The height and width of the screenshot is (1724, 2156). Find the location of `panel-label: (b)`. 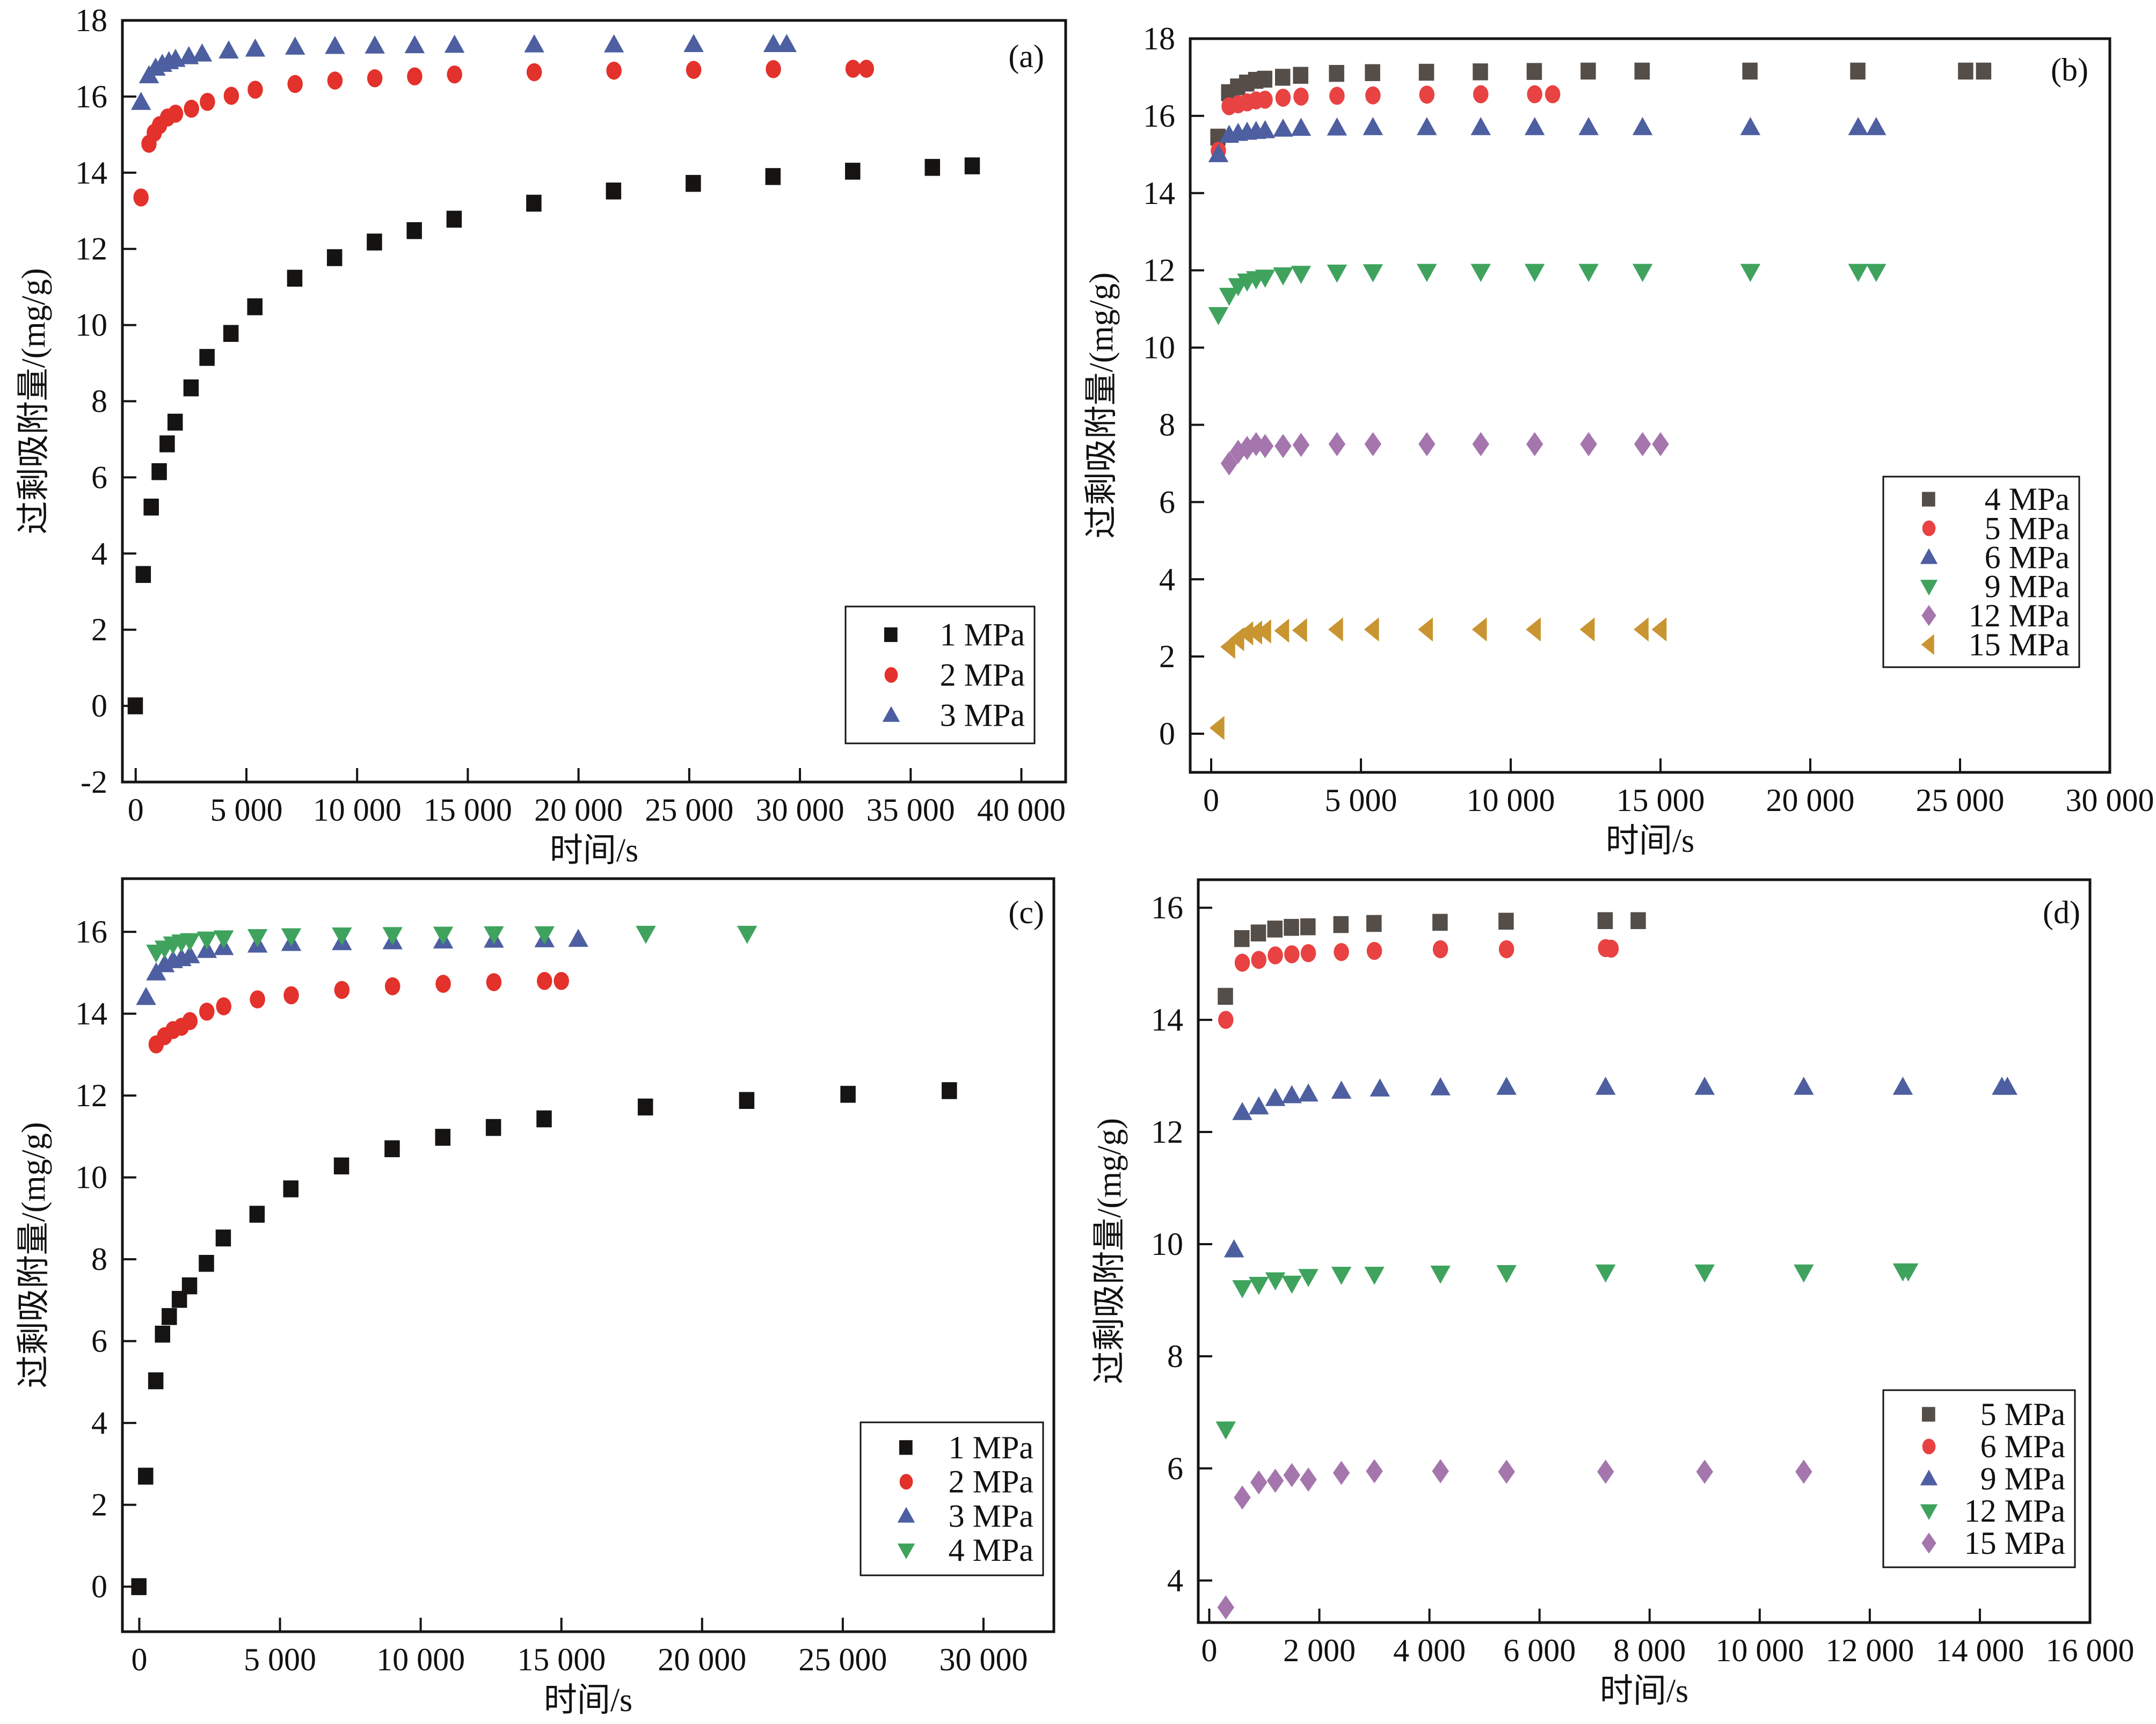

panel-label: (b) is located at coordinates (2069, 69).